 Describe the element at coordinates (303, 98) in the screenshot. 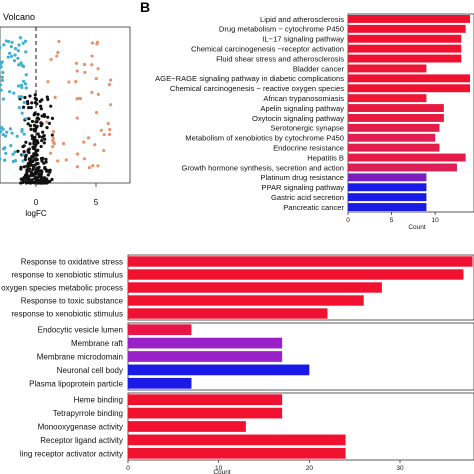

I see `kegg-category-label: African trypanosomiasis` at that location.